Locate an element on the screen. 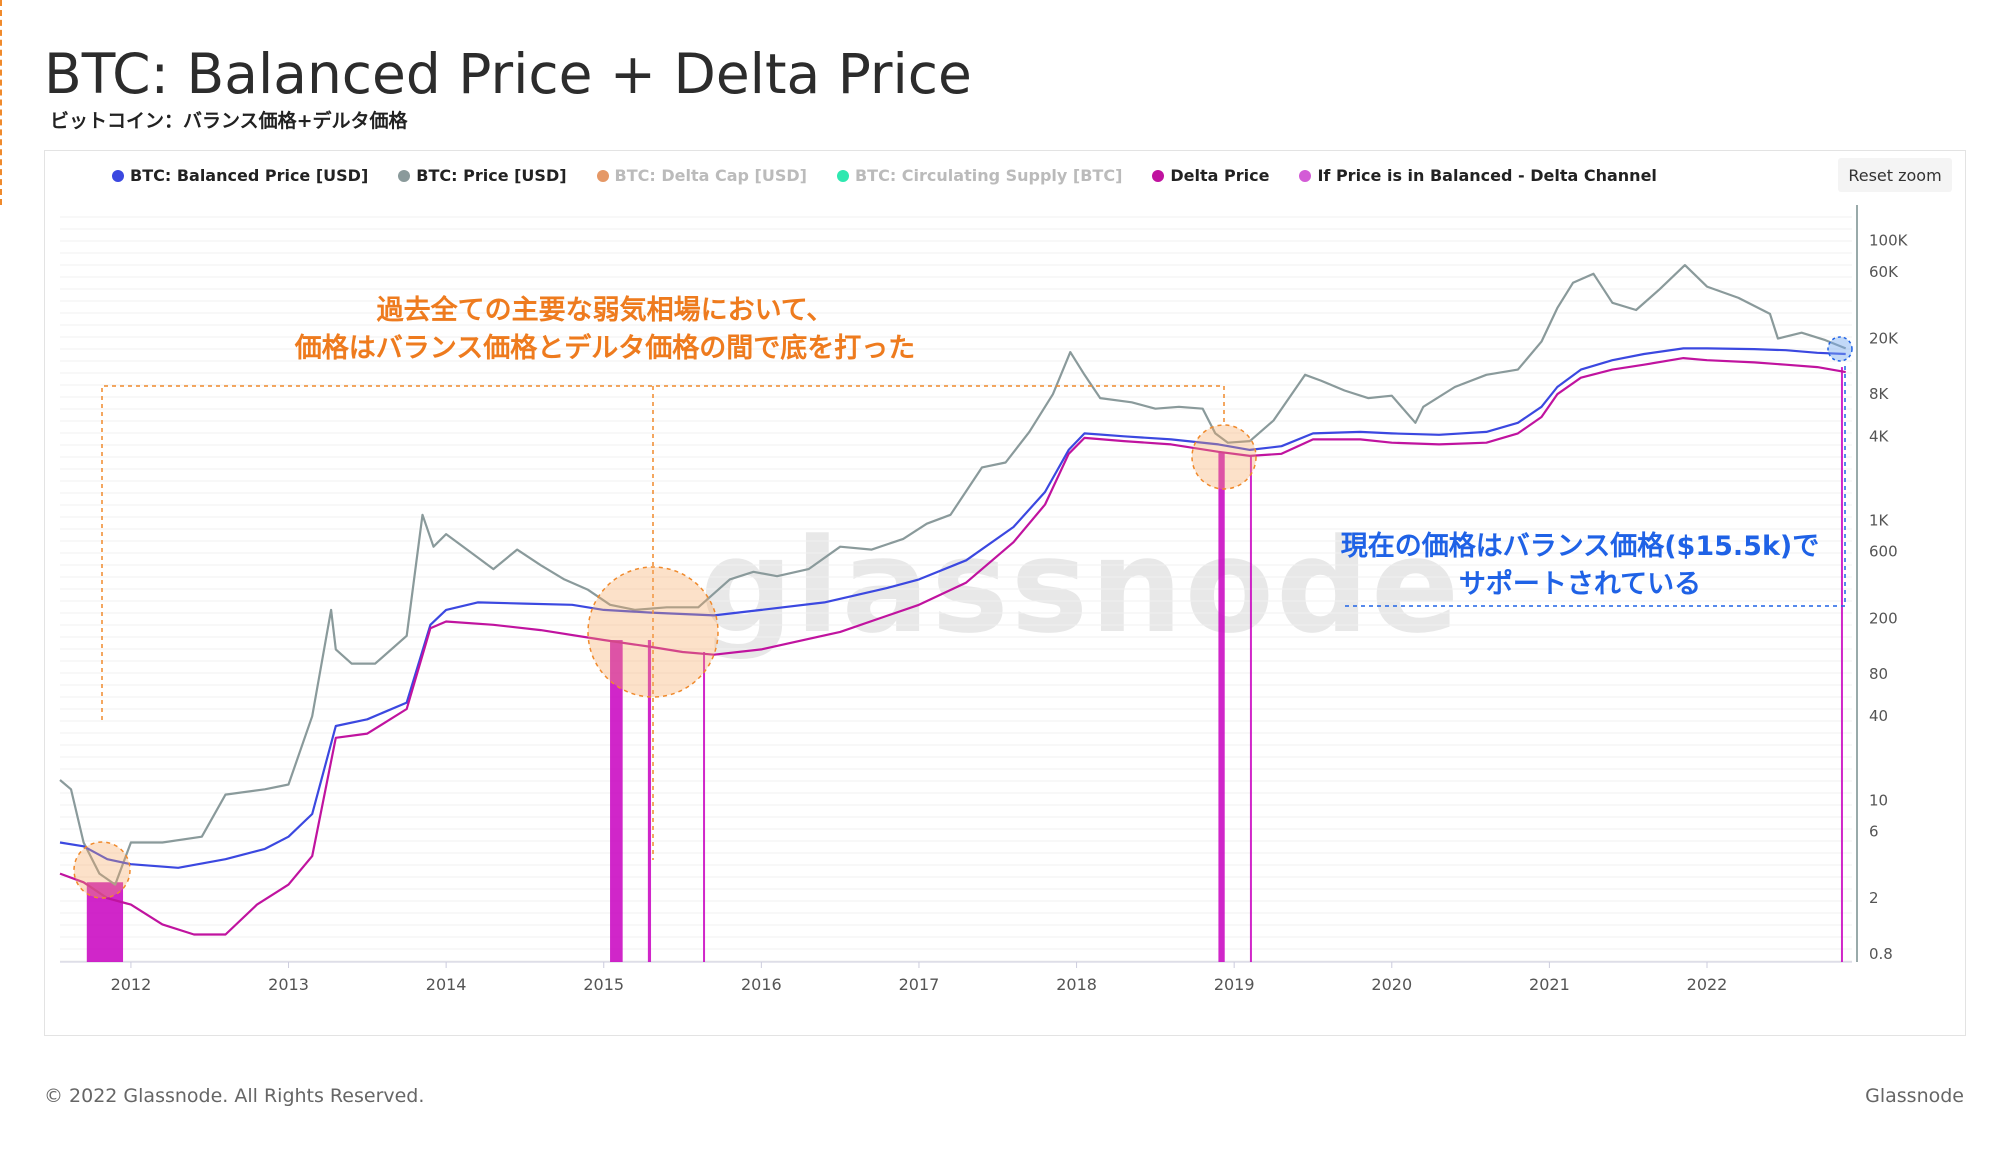 Image resolution: width=2000 pixels, height=1151 pixels. y-tick-label: 10 is located at coordinates (1878, 800).